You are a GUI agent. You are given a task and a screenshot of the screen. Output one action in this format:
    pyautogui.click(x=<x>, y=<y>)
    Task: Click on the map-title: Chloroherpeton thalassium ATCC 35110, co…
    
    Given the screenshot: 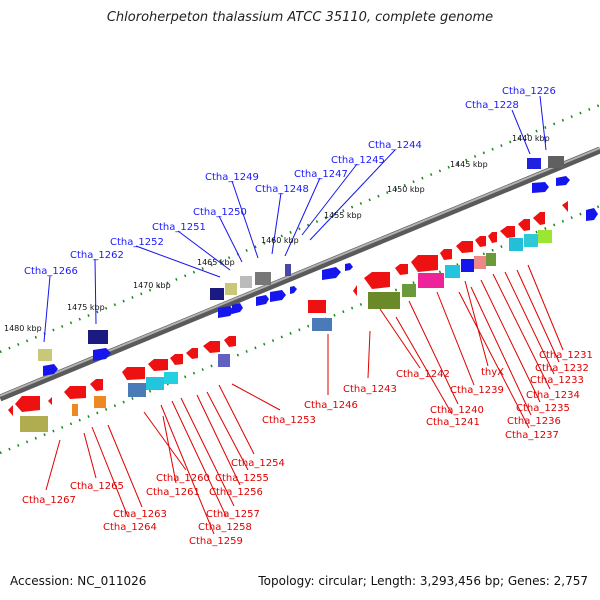 What is the action you would take?
    pyautogui.click(x=300, y=17)
    